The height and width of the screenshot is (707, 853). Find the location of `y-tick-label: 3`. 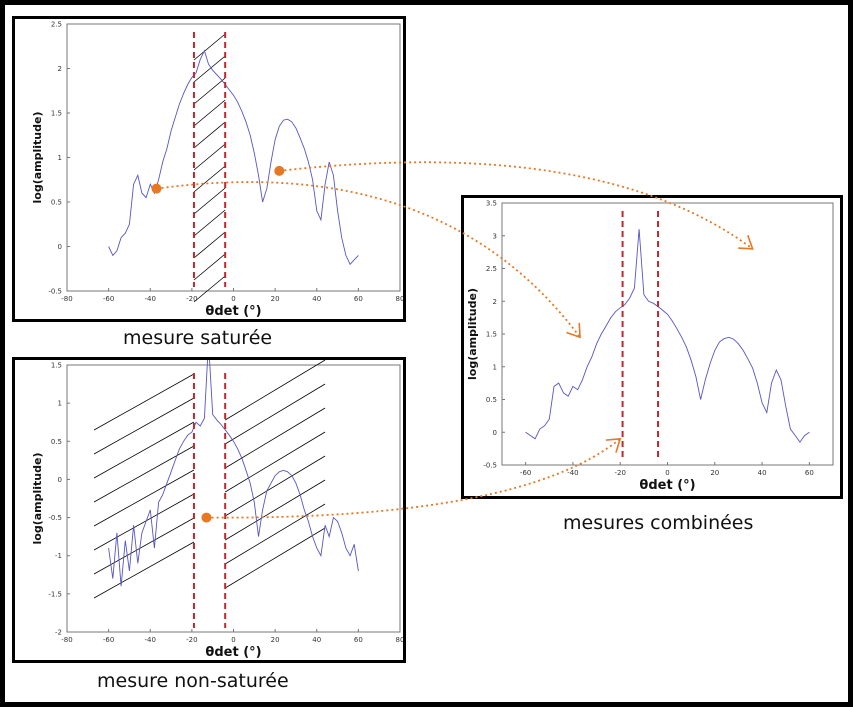

y-tick-label: 3 is located at coordinates (495, 236).